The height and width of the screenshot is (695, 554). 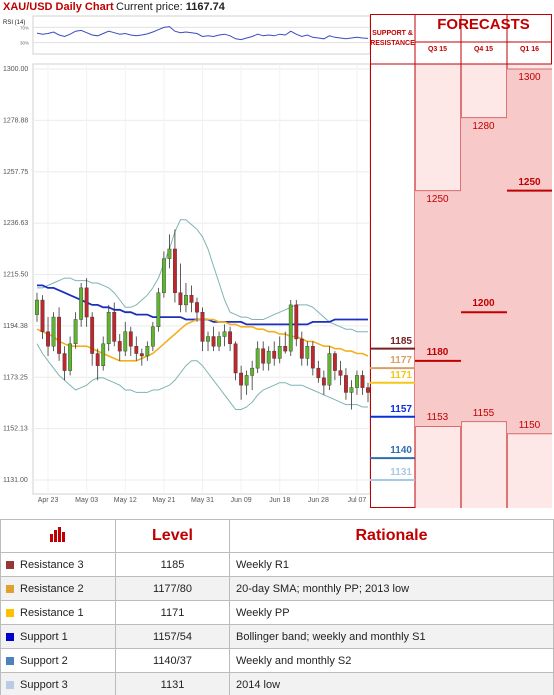 I want to click on level-name-cell: Support 2, so click(x=58, y=660).